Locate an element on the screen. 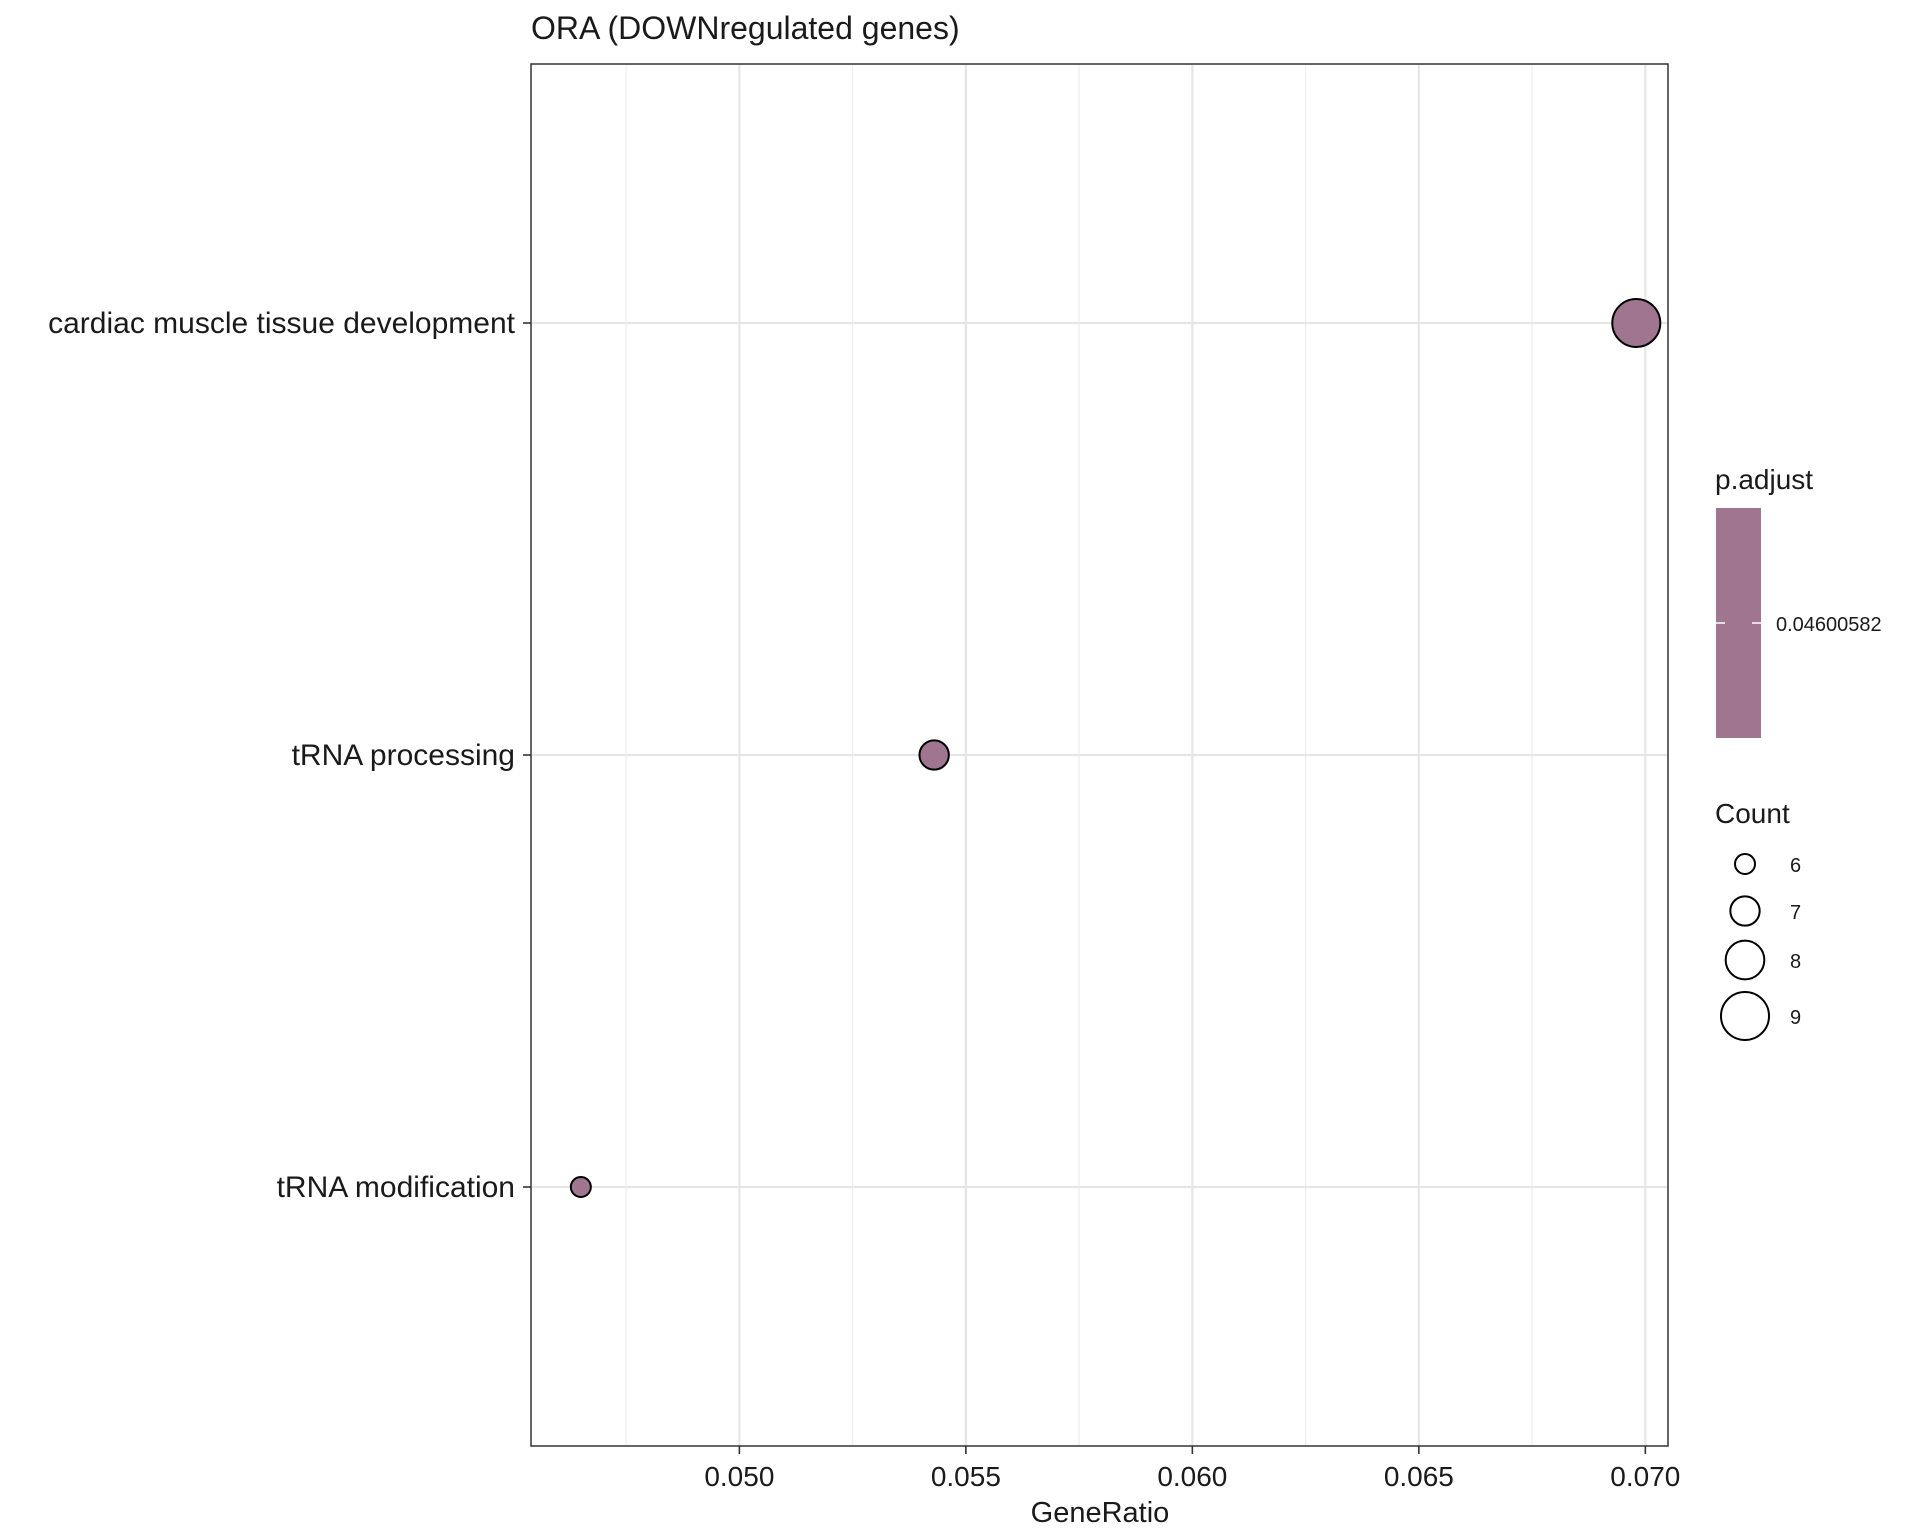 Image resolution: width=1920 pixels, height=1536 pixels. color-legend-label: 0.04600582 is located at coordinates (1829, 625).